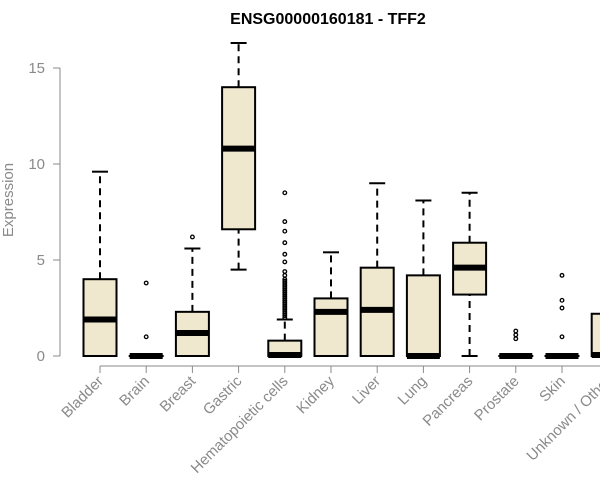 This screenshot has width=600, height=500. What do you see at coordinates (470, 274) in the screenshot?
I see `box-pancreas` at bounding box center [470, 274].